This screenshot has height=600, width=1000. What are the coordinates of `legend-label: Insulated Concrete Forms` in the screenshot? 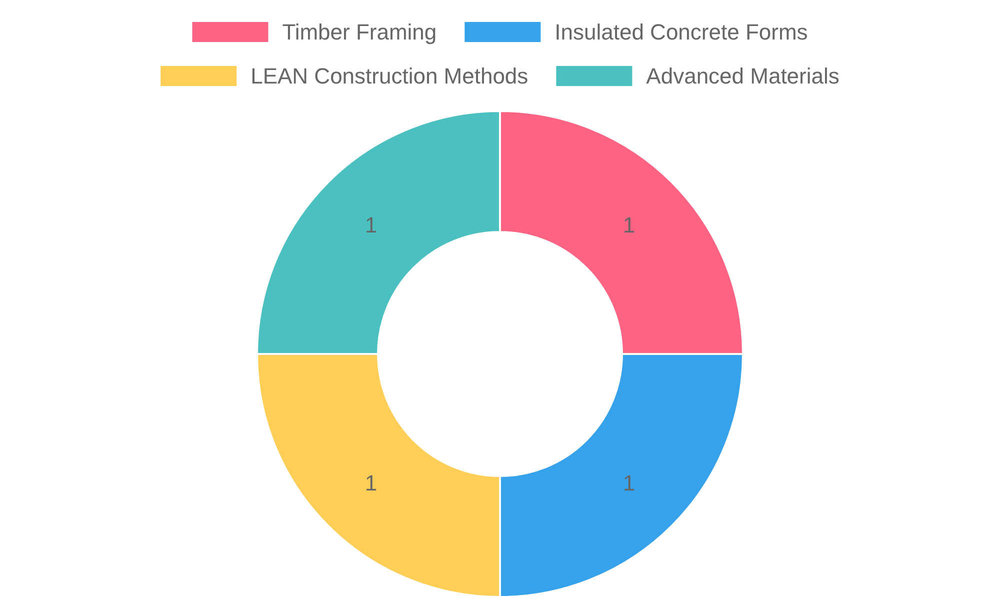 It's located at (681, 32).